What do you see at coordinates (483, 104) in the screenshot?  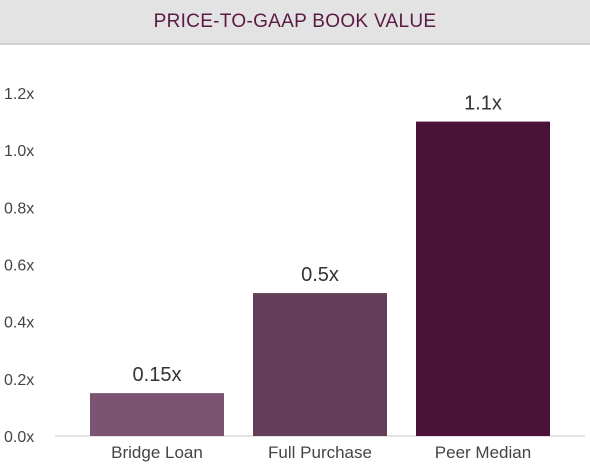 I see `data-label: 1.1x` at bounding box center [483, 104].